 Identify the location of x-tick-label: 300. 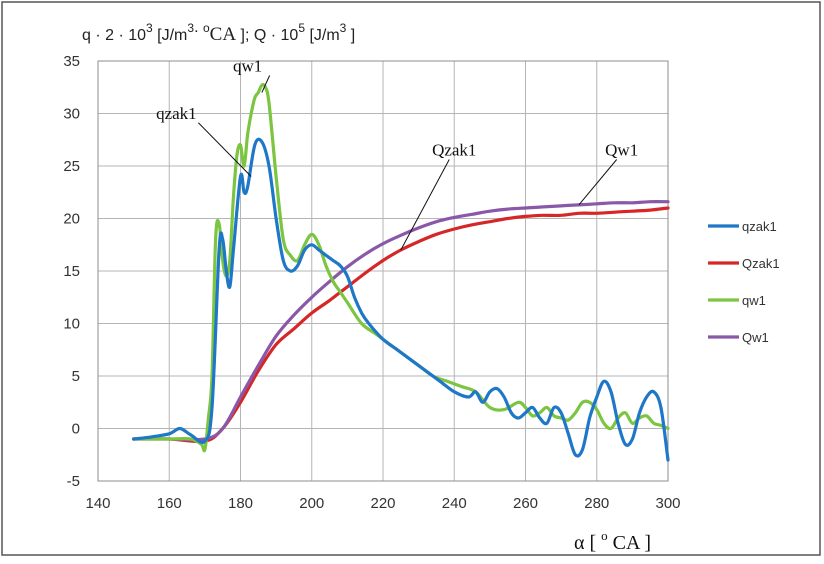
(667, 503).